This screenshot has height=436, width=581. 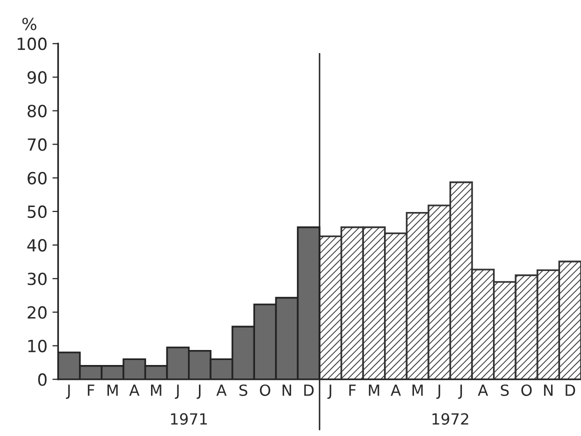 I want to click on y-tick-label: 80, so click(x=37, y=111).